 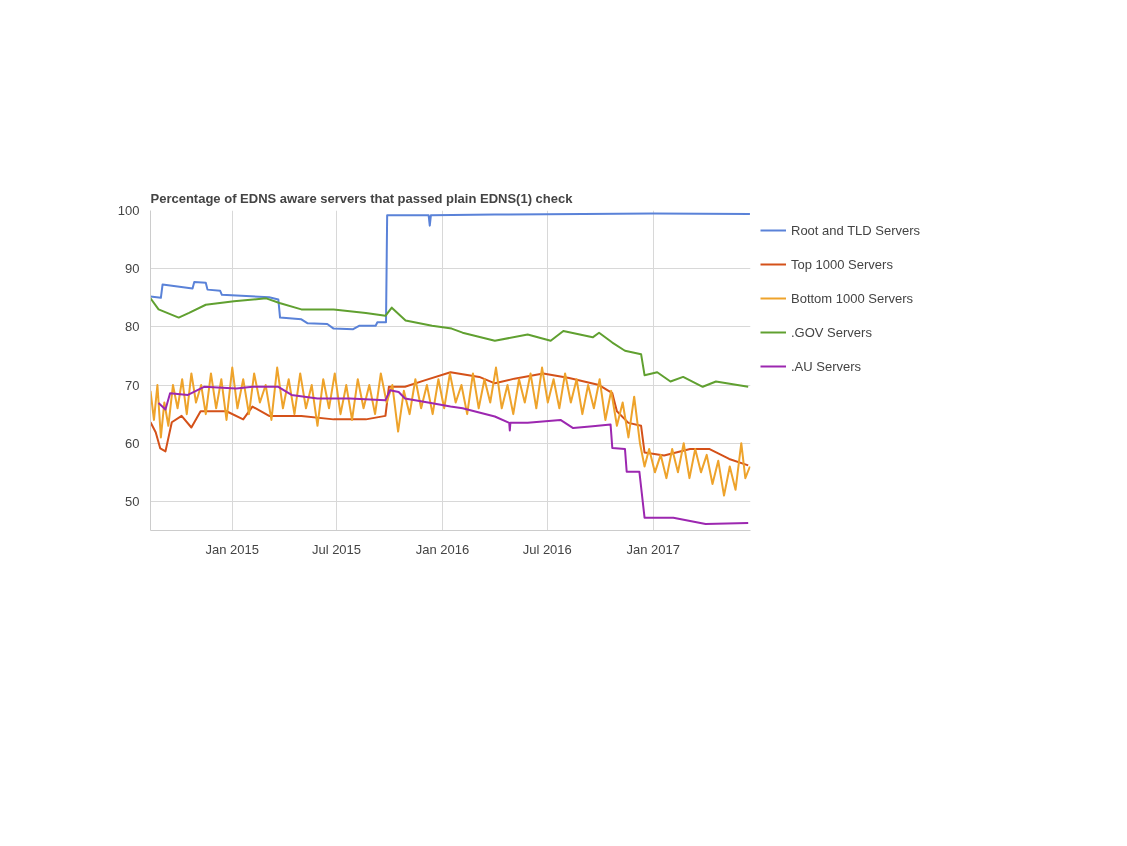 What do you see at coordinates (362, 198) in the screenshot?
I see `chart-title: Percentage of EDNS aware servers that passed plain EDNS(1) check` at bounding box center [362, 198].